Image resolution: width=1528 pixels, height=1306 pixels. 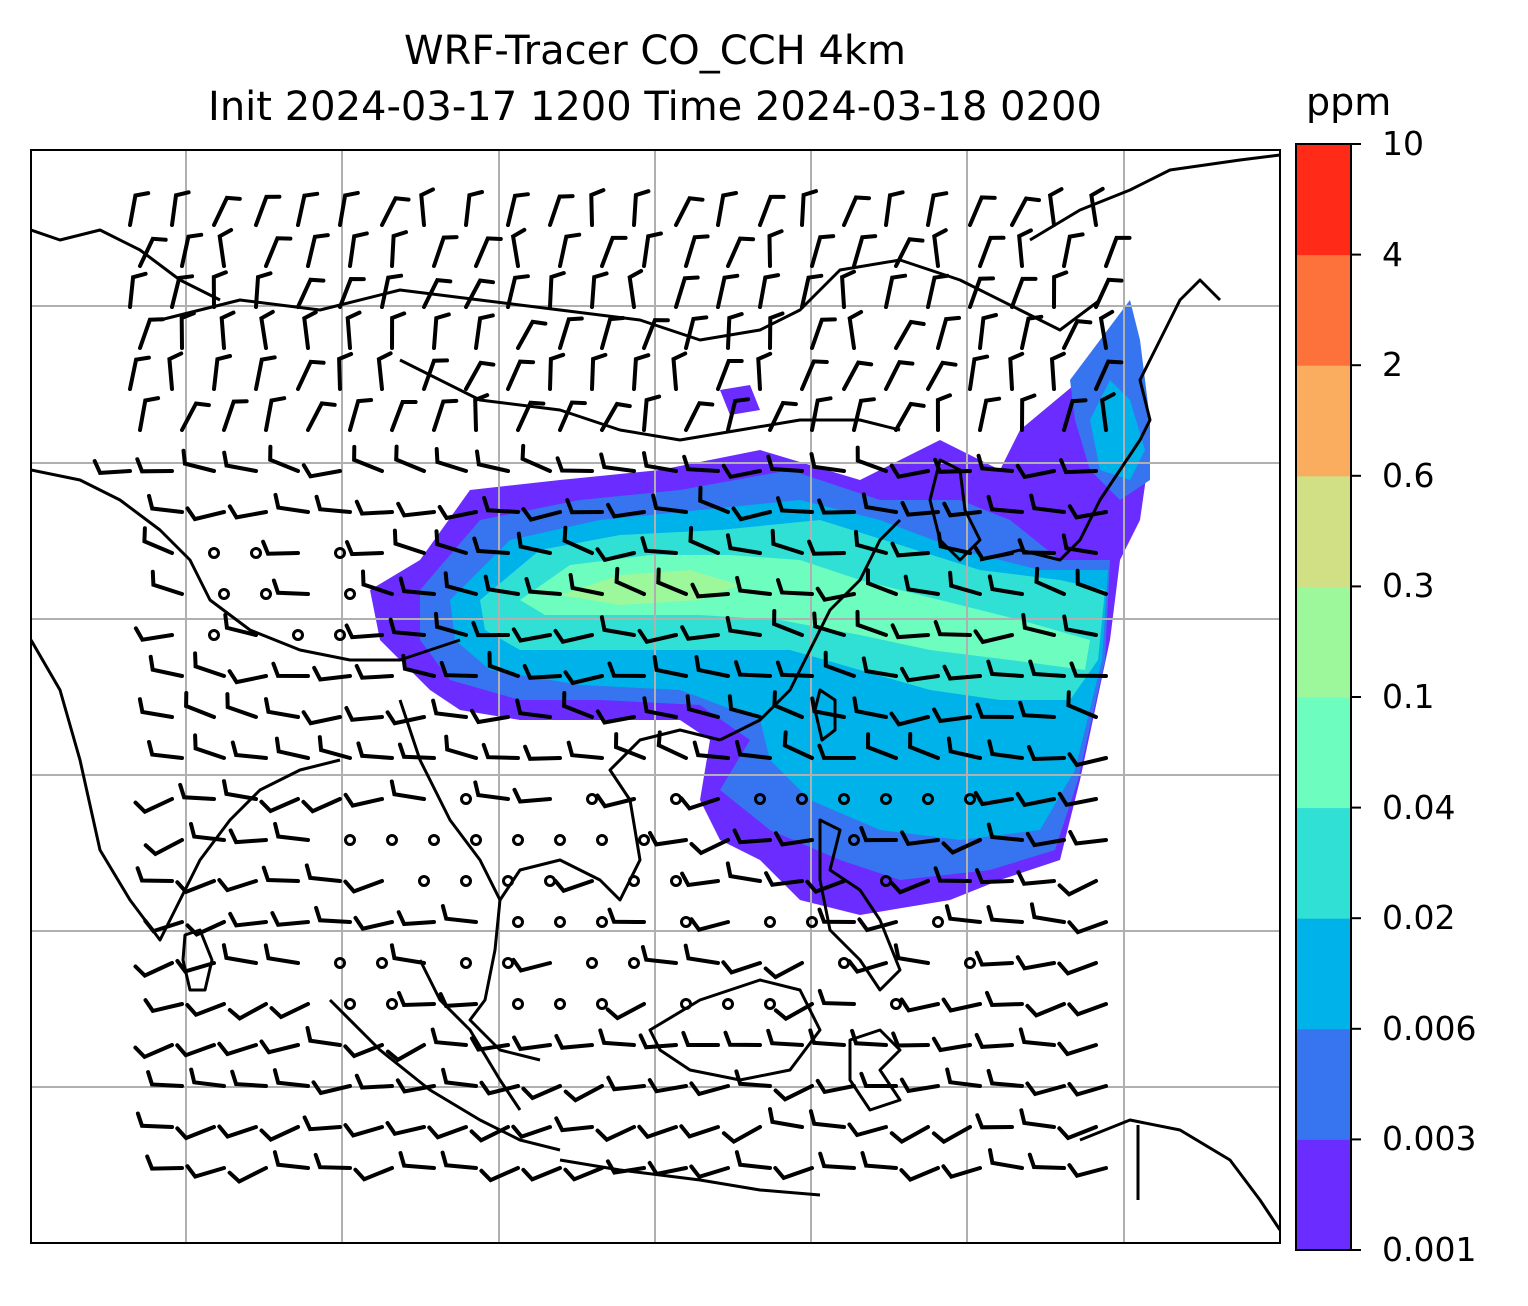 I want to click on plume-core, so click(x=650, y=587).